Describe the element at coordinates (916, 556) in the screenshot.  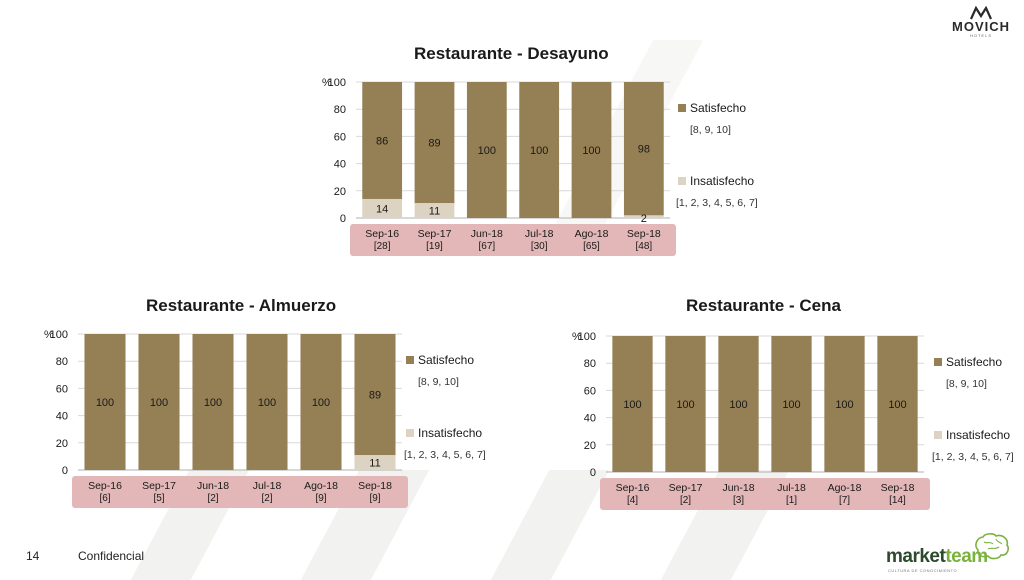
I see `wordmark-main: market` at that location.